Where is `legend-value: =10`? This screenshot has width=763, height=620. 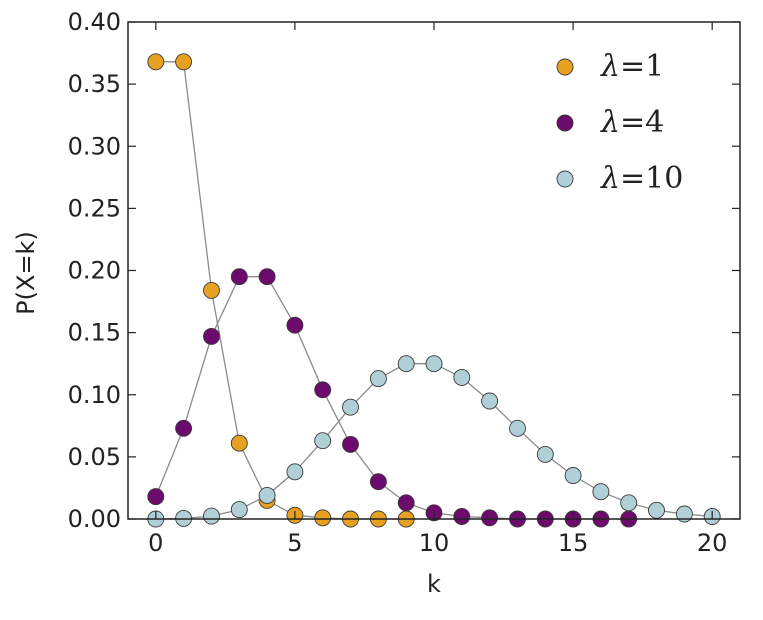
legend-value: =10 is located at coordinates (651, 178).